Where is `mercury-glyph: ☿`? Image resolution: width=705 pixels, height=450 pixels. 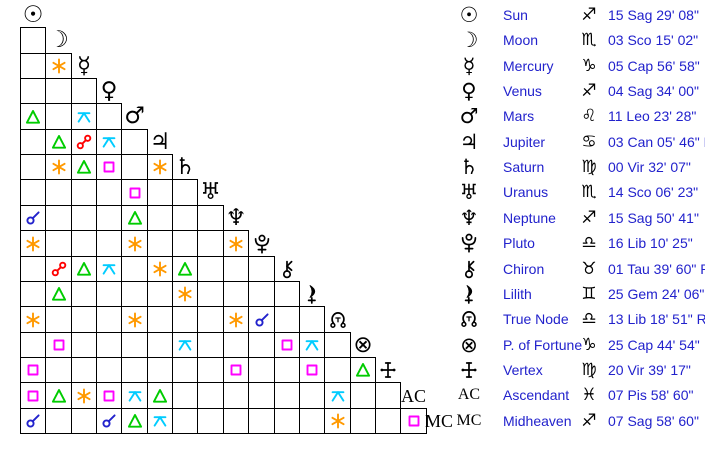 mercury-glyph: ☿ is located at coordinates (84, 65).